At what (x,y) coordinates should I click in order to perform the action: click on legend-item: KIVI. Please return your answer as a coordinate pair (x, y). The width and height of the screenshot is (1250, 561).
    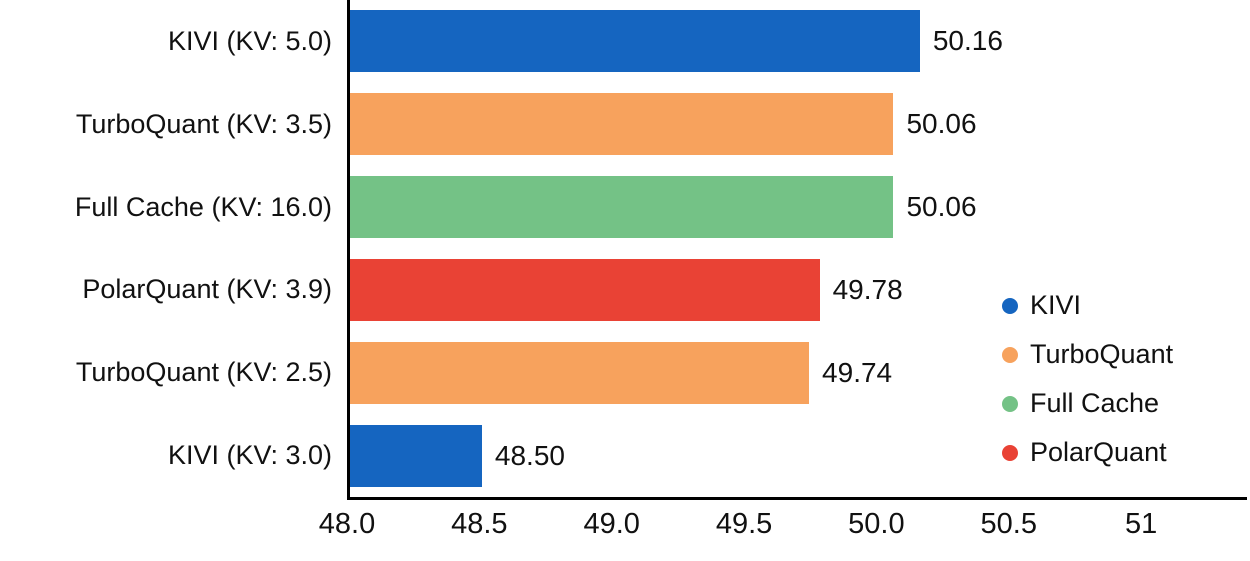
    Looking at the image, I should click on (1087, 305).